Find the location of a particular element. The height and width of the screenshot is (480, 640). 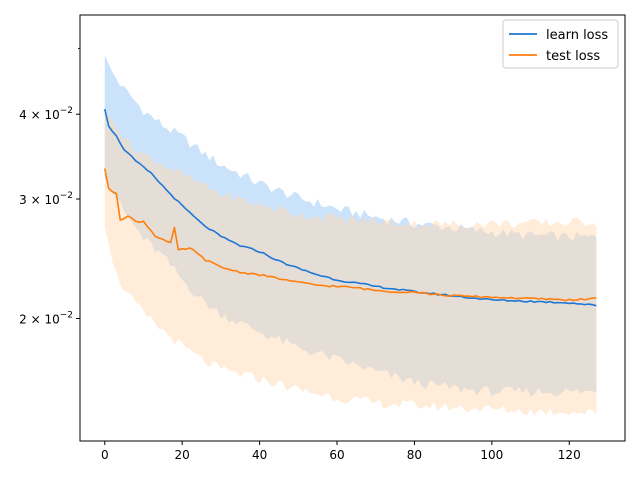

legend-box is located at coordinates (560, 44).